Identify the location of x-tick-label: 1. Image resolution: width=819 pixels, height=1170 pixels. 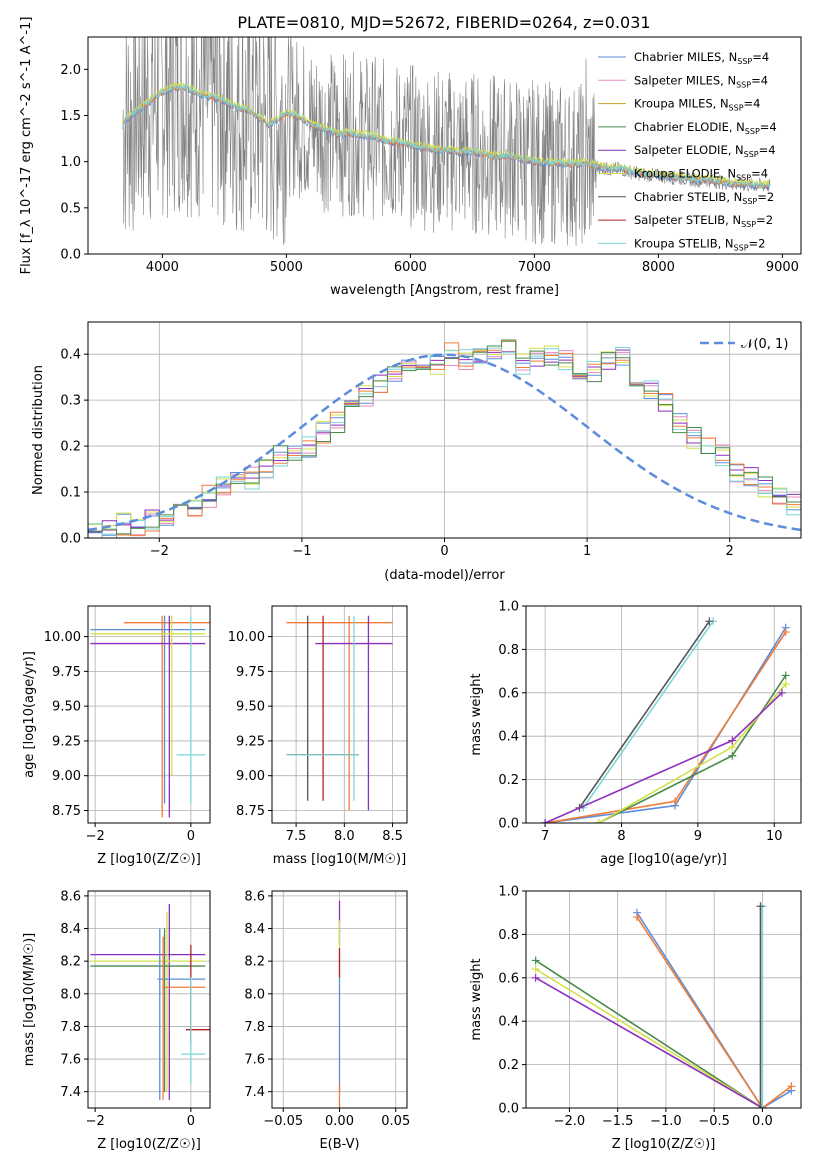
(587, 551).